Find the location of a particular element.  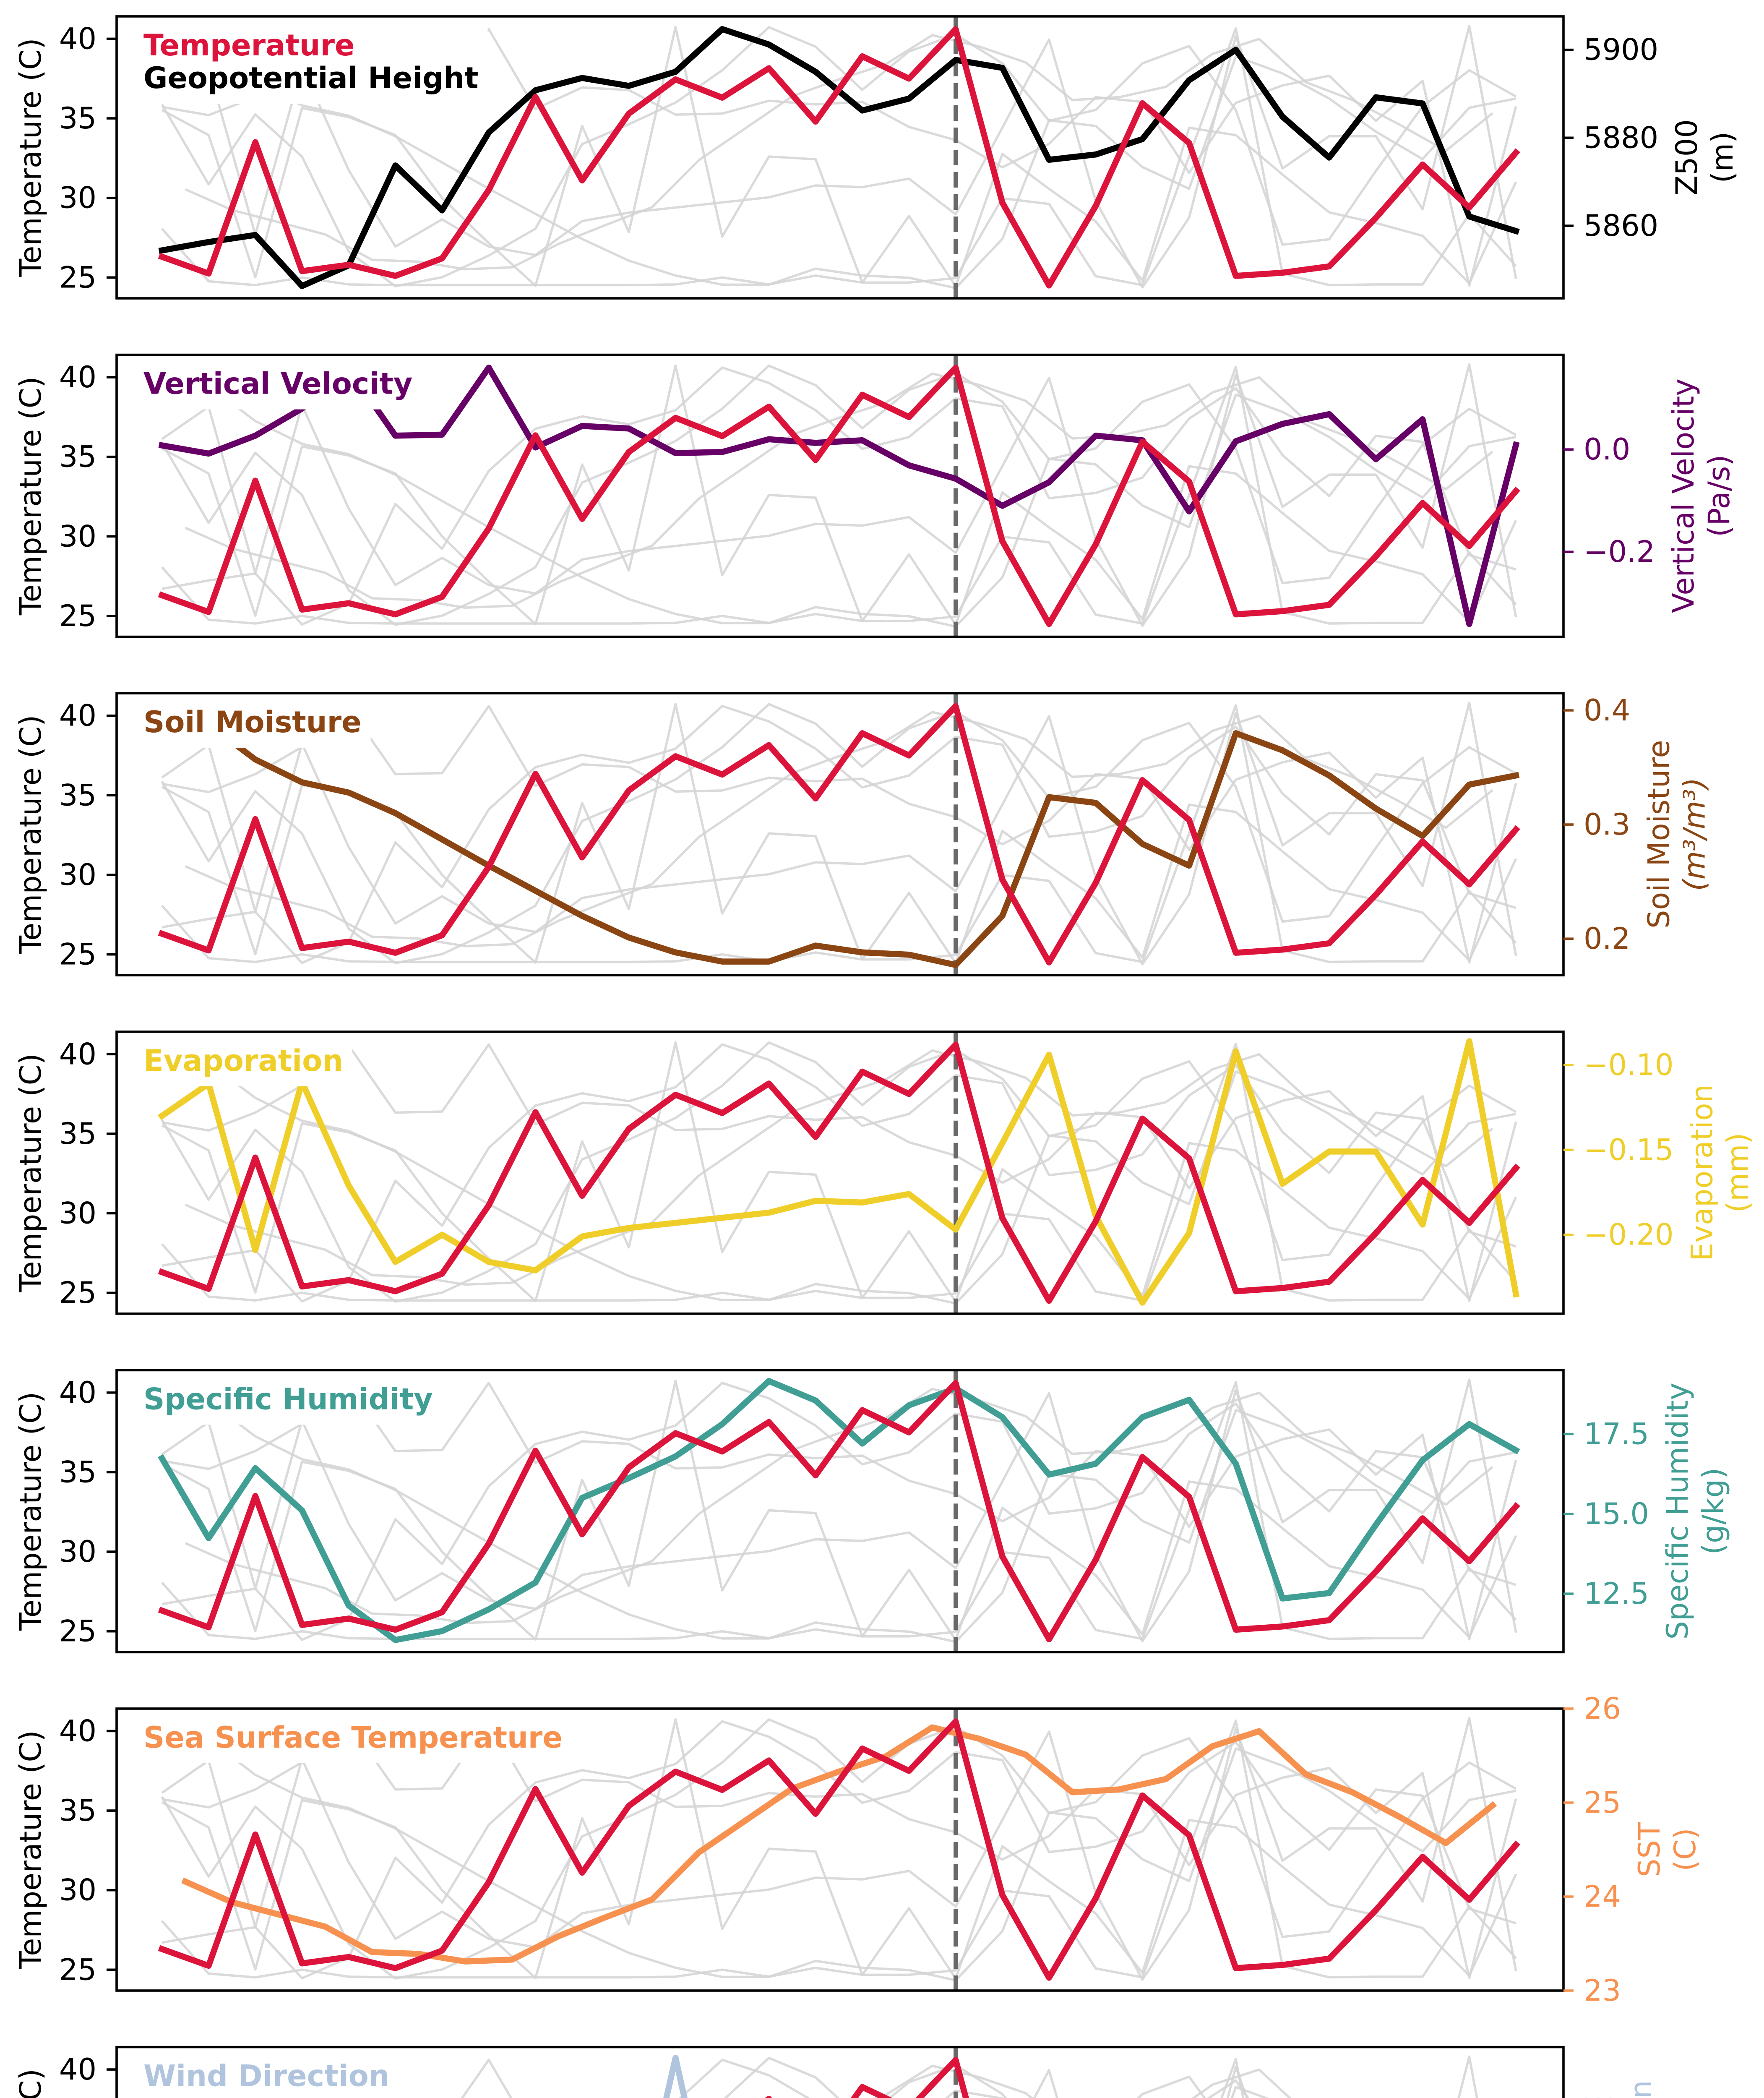

y2-tick-label: 24 is located at coordinates (1602, 1896).